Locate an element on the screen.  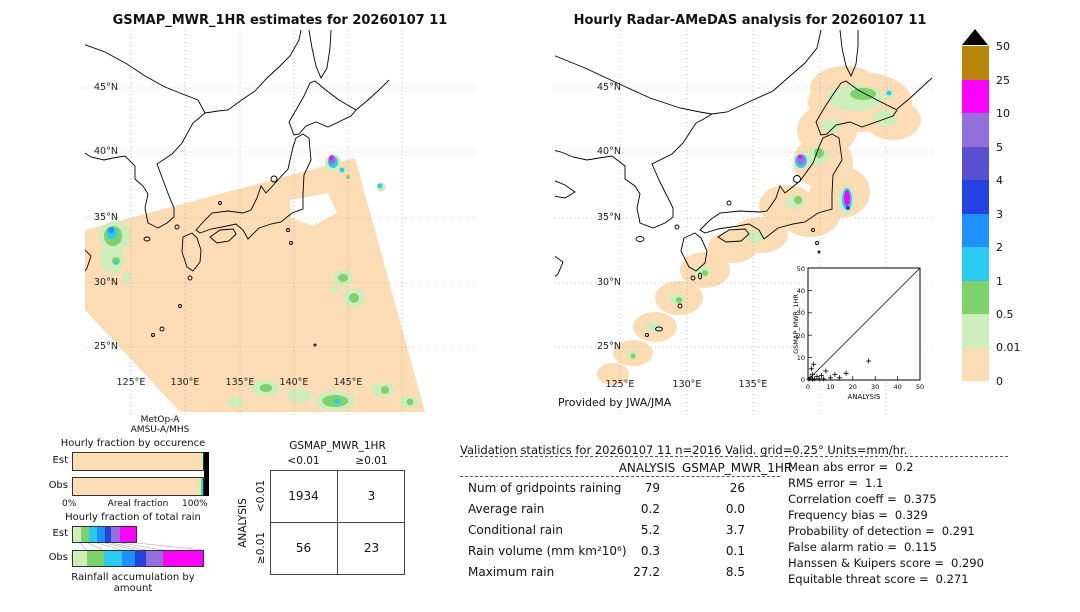
inset-tick-labels: 50 40 30 20 10 0 0 10 20 30 40 50 is located at coordinates (860, 328).